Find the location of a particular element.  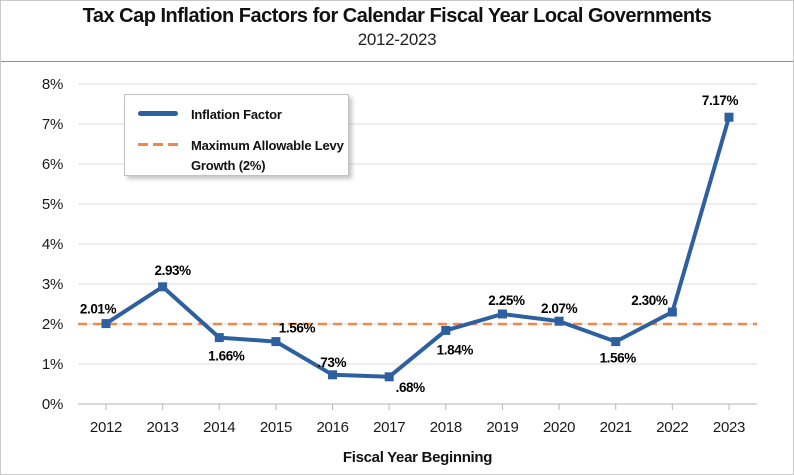

x-axis-title: Fiscal Year Beginning is located at coordinates (417, 457).